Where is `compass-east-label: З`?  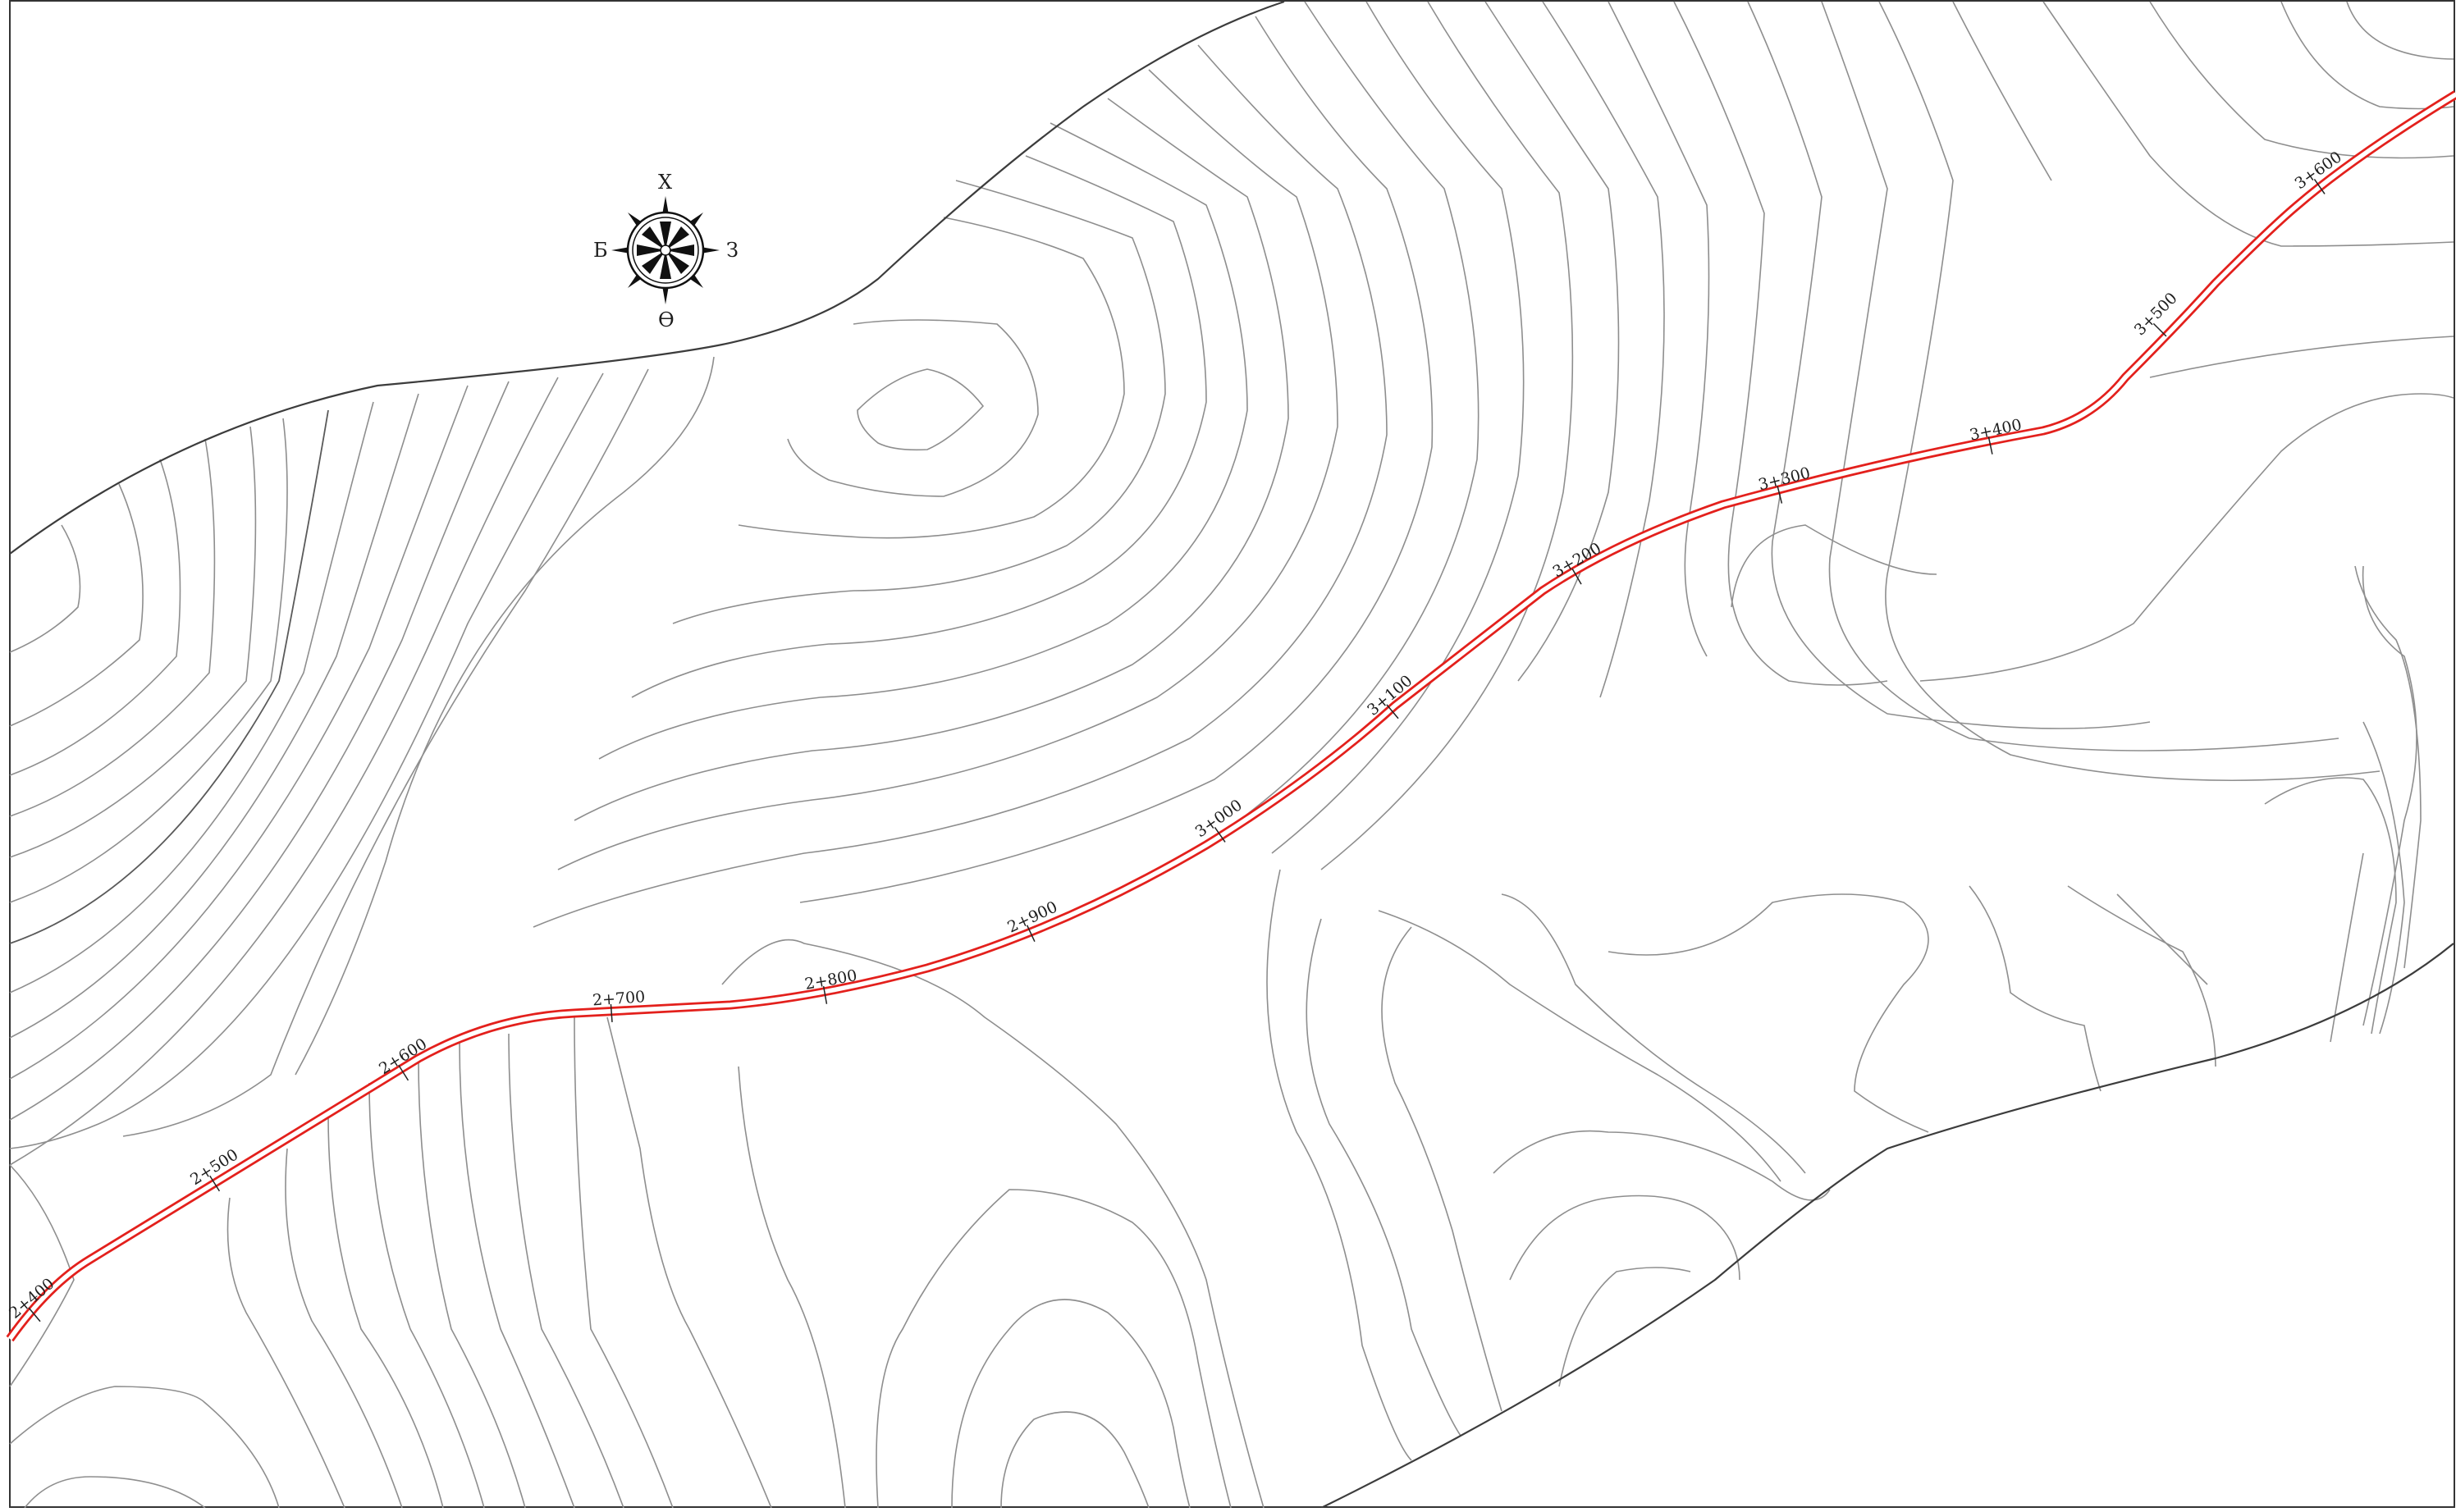 compass-east-label: З is located at coordinates (732, 251).